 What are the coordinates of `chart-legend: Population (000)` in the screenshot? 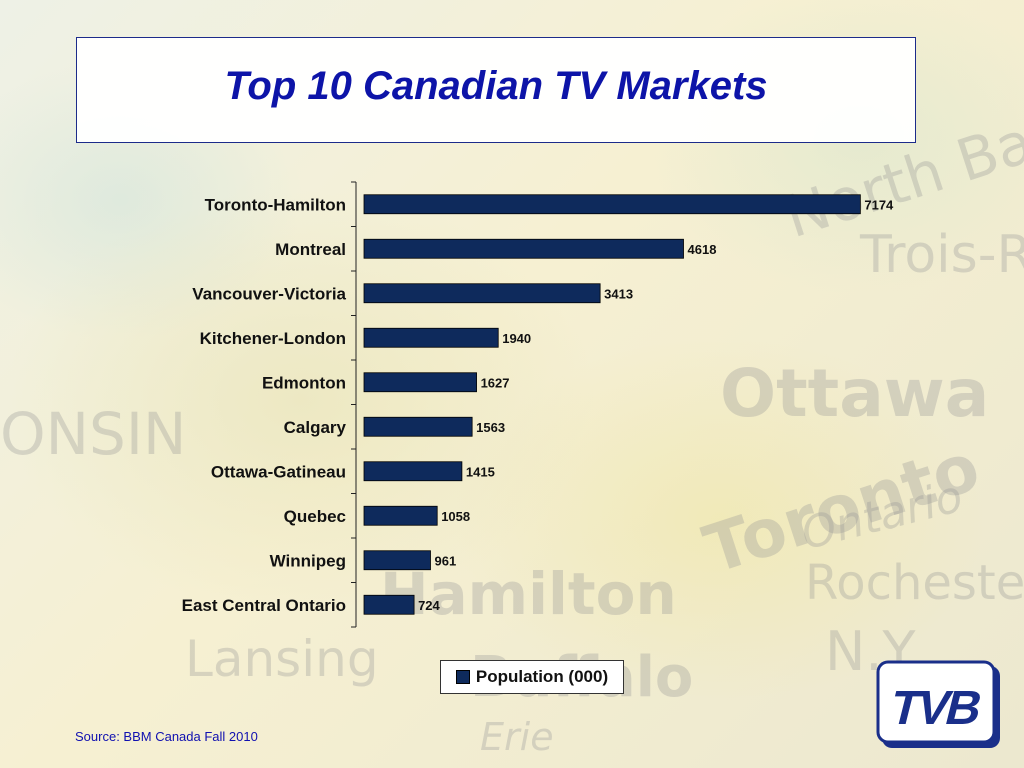 It's located at (532, 677).